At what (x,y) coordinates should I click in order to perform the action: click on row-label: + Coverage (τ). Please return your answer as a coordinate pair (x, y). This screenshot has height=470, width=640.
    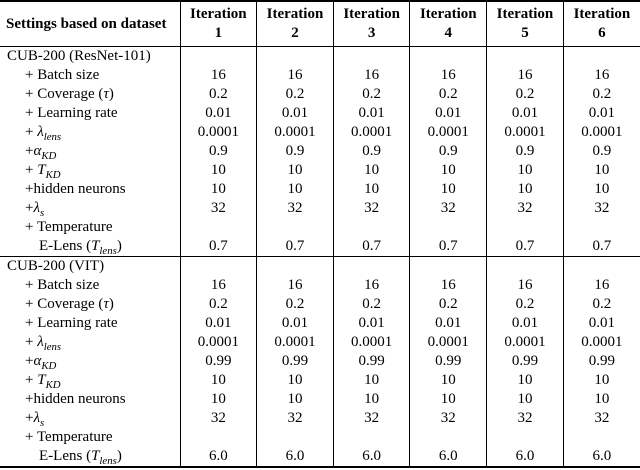
    Looking at the image, I should click on (69, 94).